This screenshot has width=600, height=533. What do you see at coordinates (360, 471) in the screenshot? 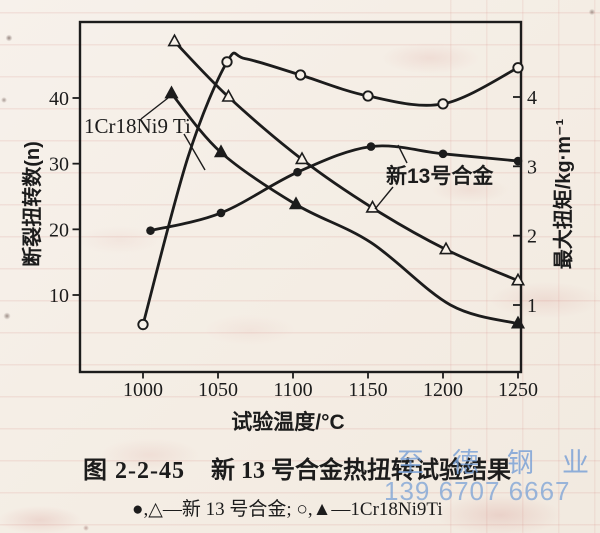
I see `figure-title: 新 13 号合金热扭转试验结果` at bounding box center [360, 471].